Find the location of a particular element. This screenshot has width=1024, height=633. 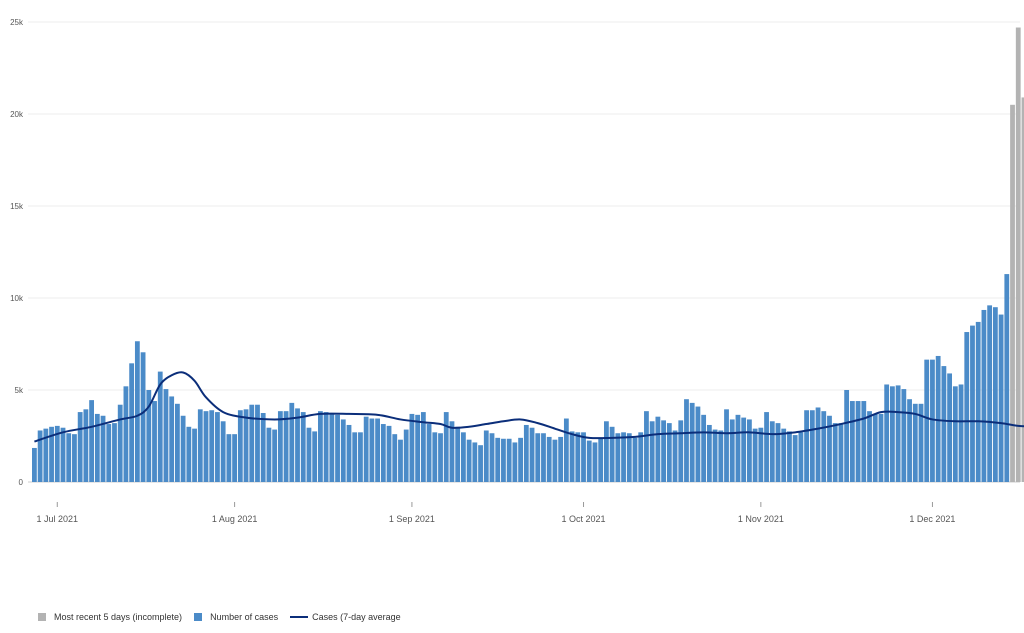

legend-label-incomplete: Most recent 5 days (incomplete) is located at coordinates (118, 617).